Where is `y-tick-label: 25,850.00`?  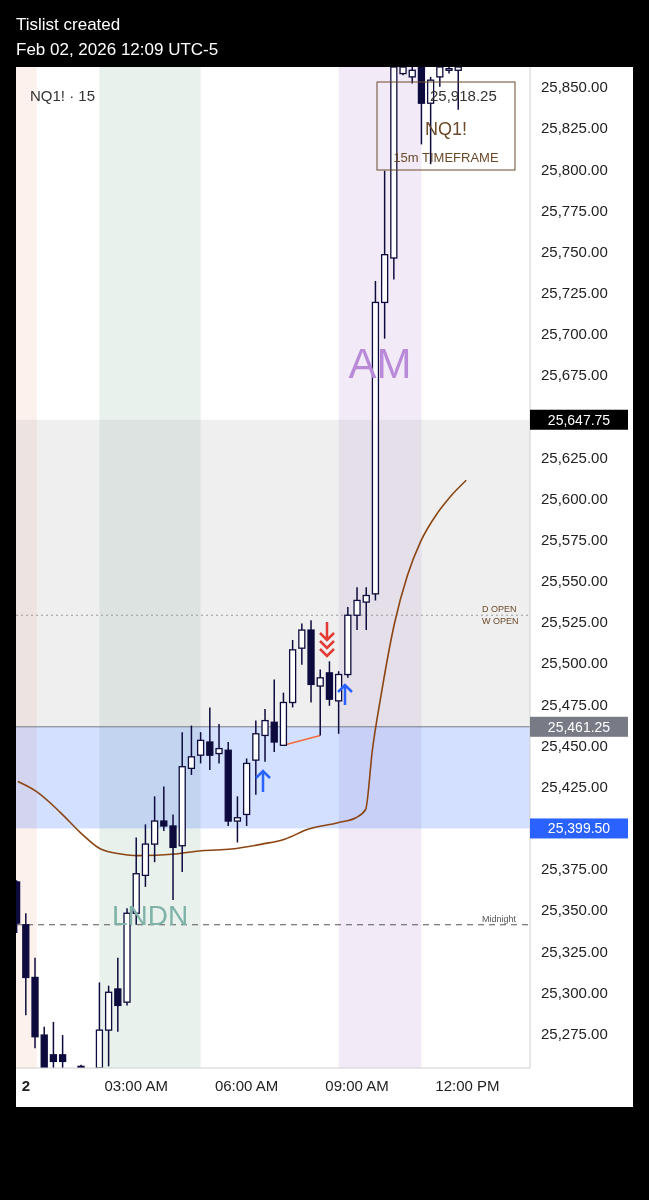
y-tick-label: 25,850.00 is located at coordinates (574, 87).